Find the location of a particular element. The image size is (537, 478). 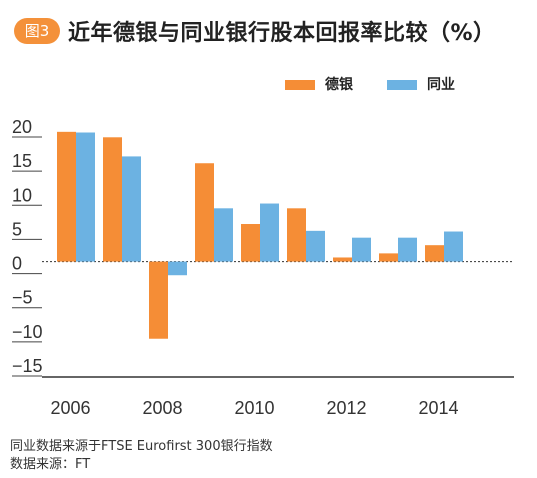

y-tick-label: −15 is located at coordinates (27, 366).